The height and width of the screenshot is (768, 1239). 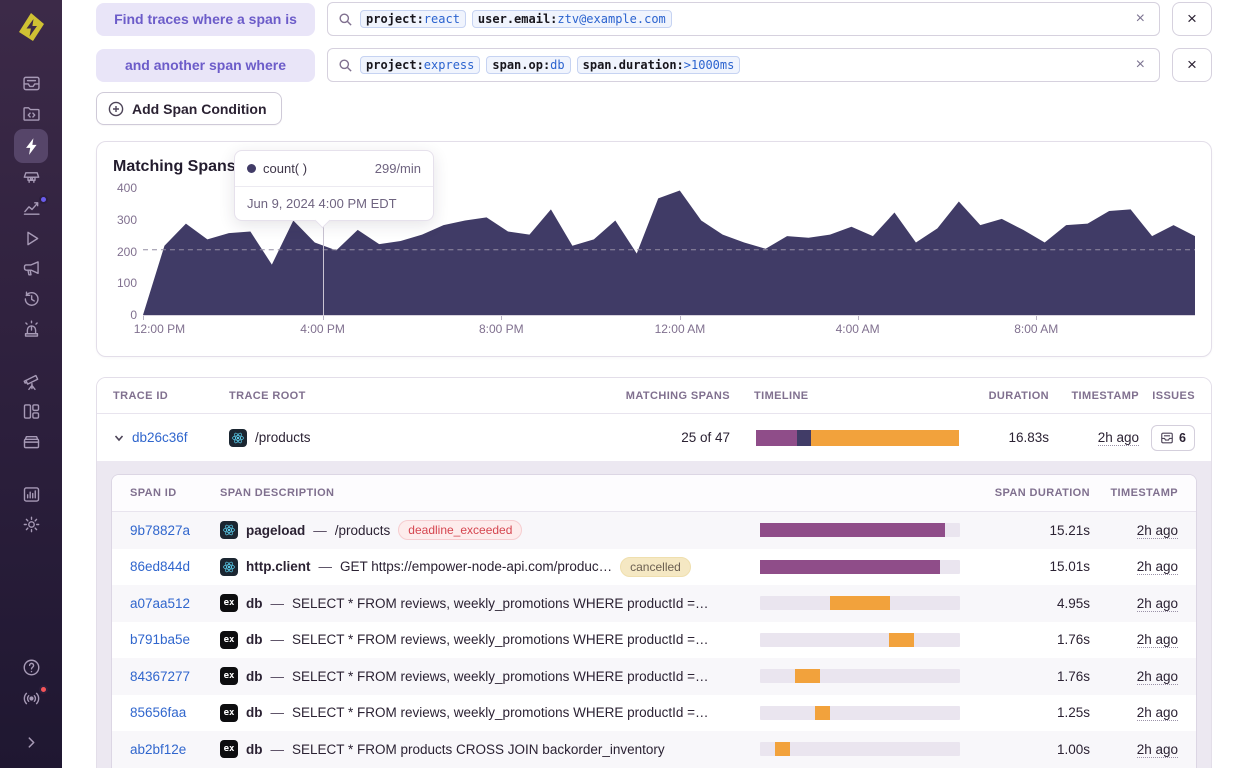 I want to click on chart-crosshair, so click(x=323, y=247).